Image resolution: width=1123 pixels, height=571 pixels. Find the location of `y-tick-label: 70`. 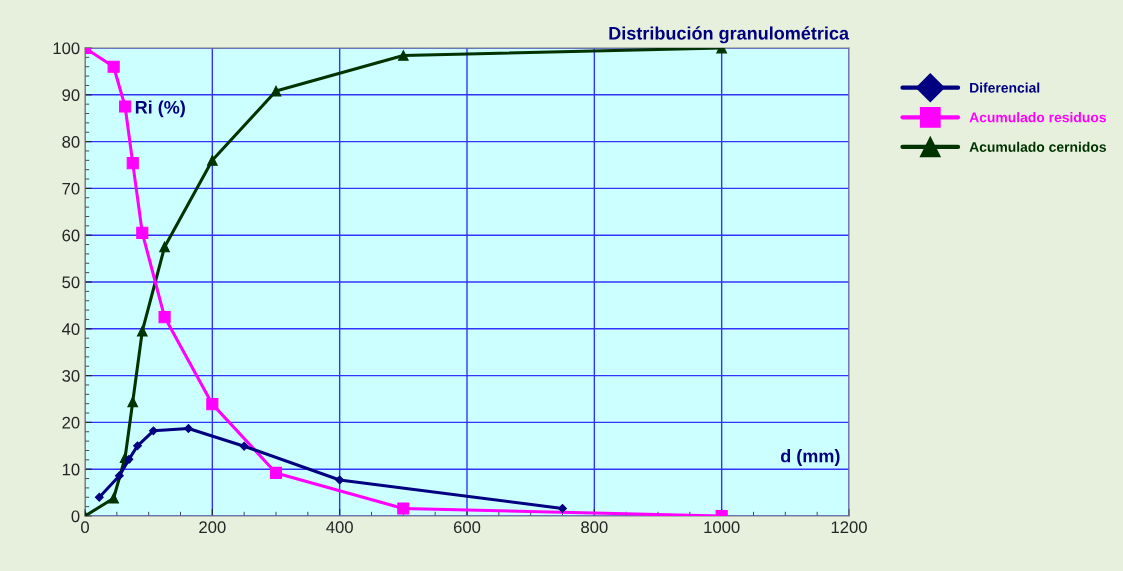

y-tick-label: 70 is located at coordinates (71, 188).